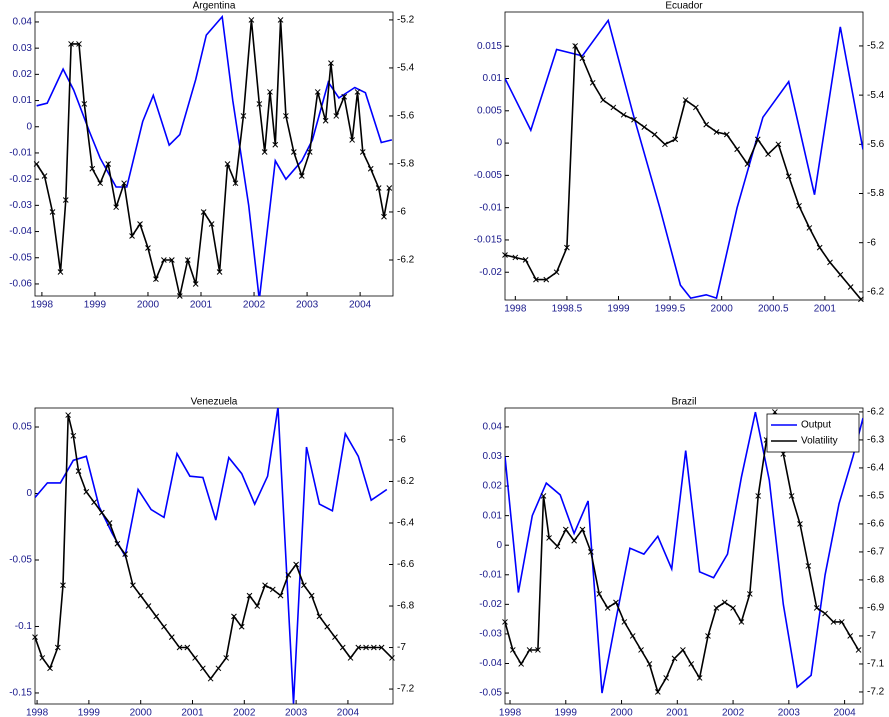  I want to click on y2-tick-label: -6.8, so click(876, 580).